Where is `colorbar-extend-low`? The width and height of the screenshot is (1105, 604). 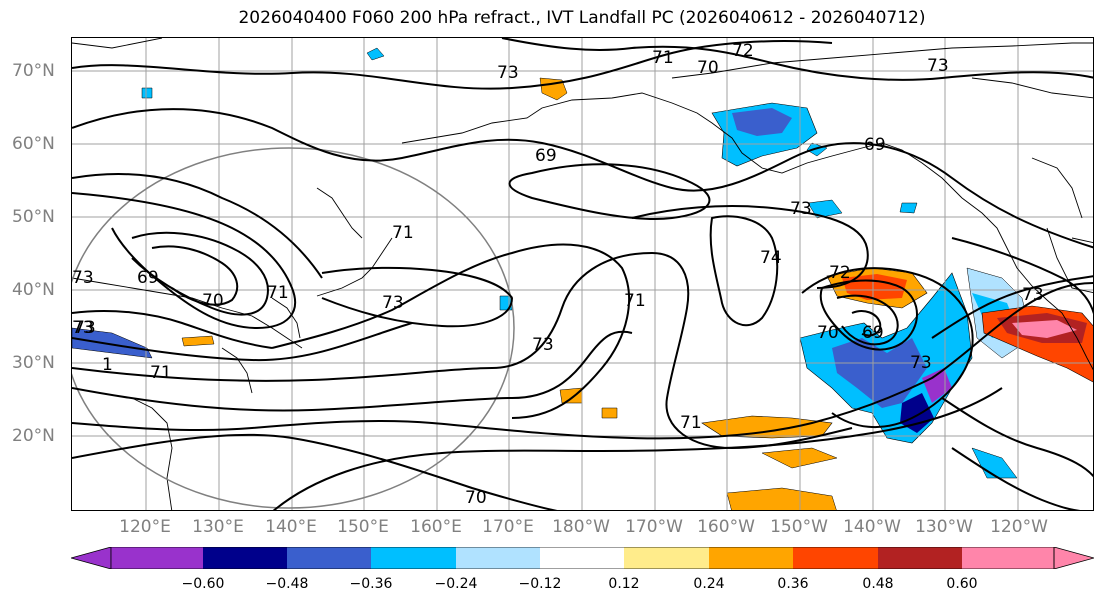
colorbar-extend-low is located at coordinates (91, 558).